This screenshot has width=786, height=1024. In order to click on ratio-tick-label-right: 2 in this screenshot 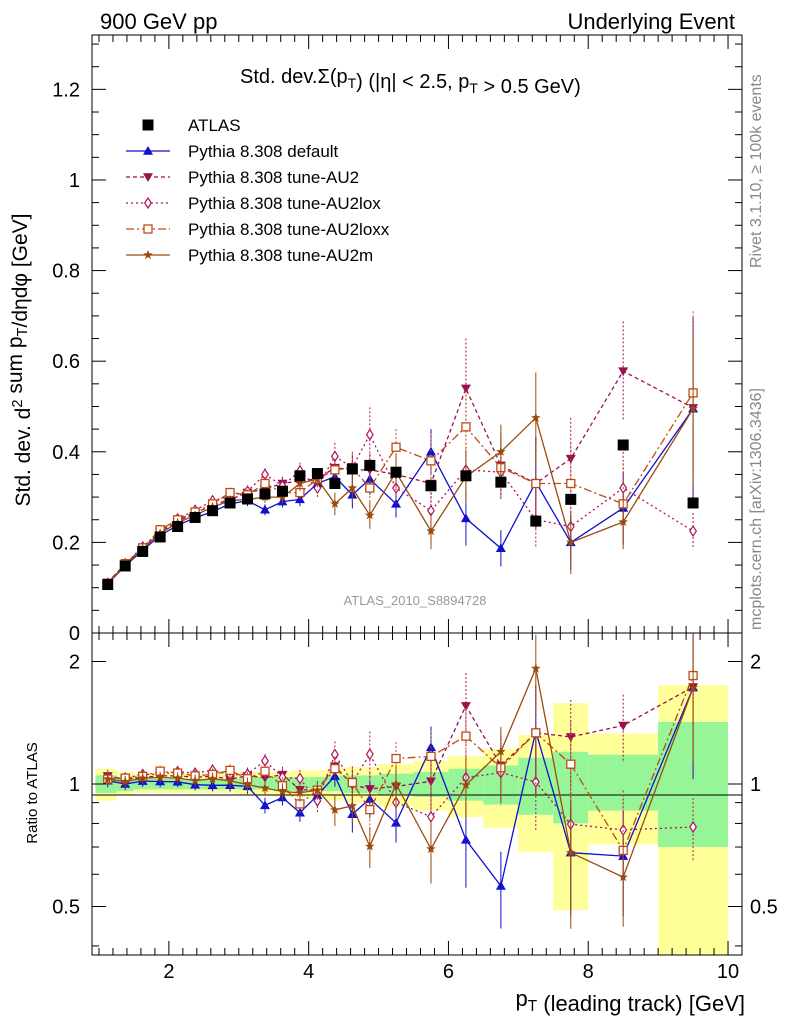, I will do `click(755, 663)`.